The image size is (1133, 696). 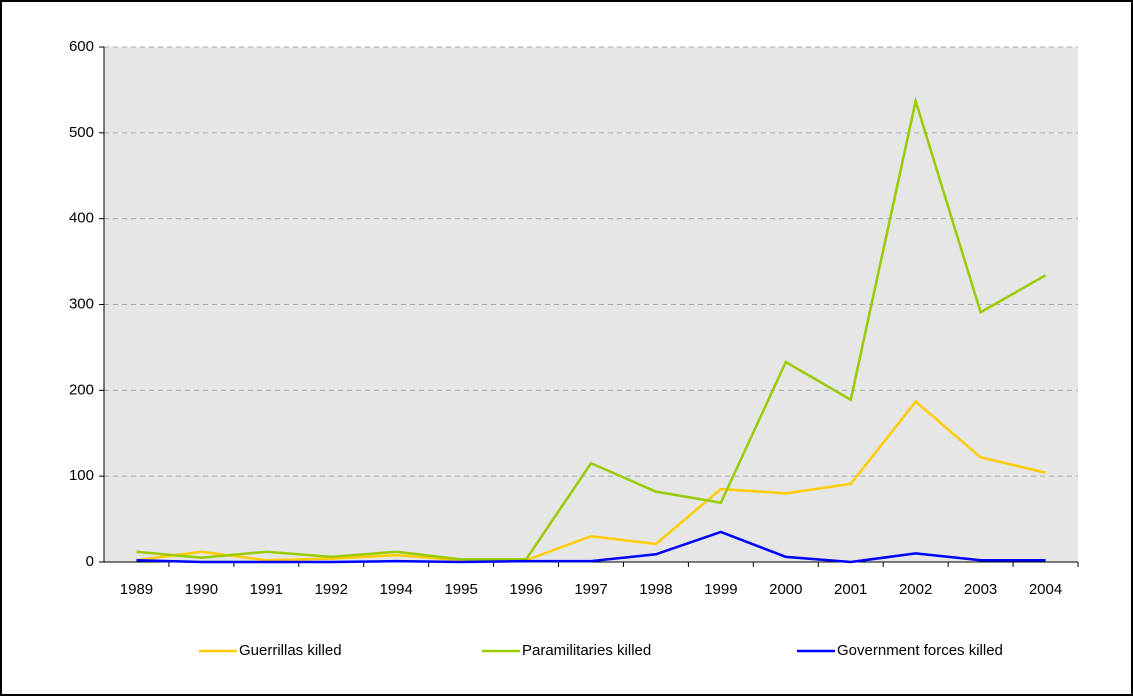 What do you see at coordinates (81, 303) in the screenshot?
I see `y-tick-label: 300` at bounding box center [81, 303].